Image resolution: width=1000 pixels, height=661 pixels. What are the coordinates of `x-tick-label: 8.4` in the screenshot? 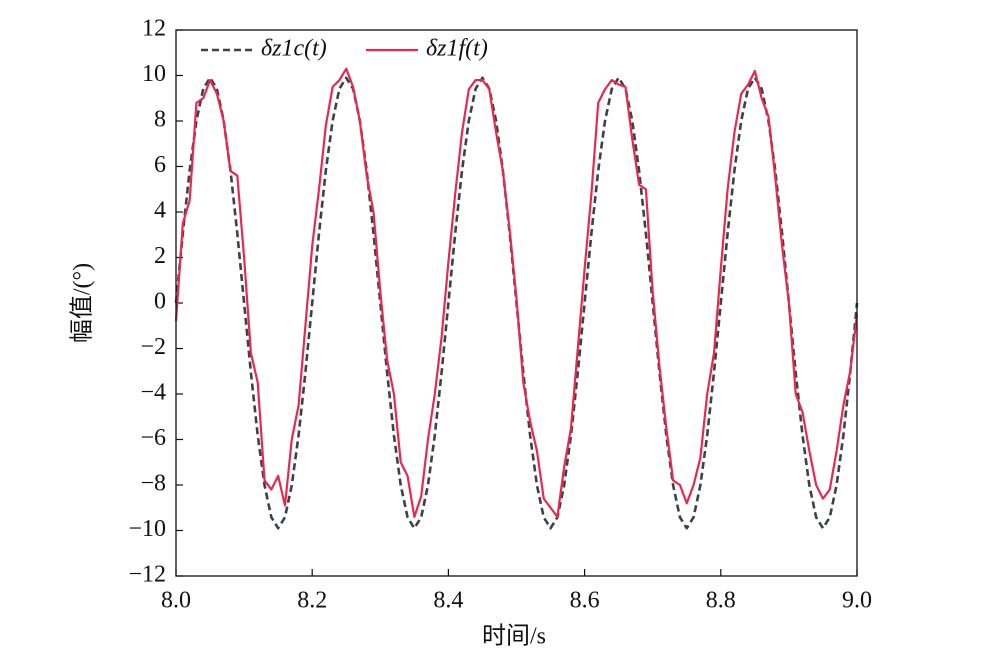 It's located at (448, 601).